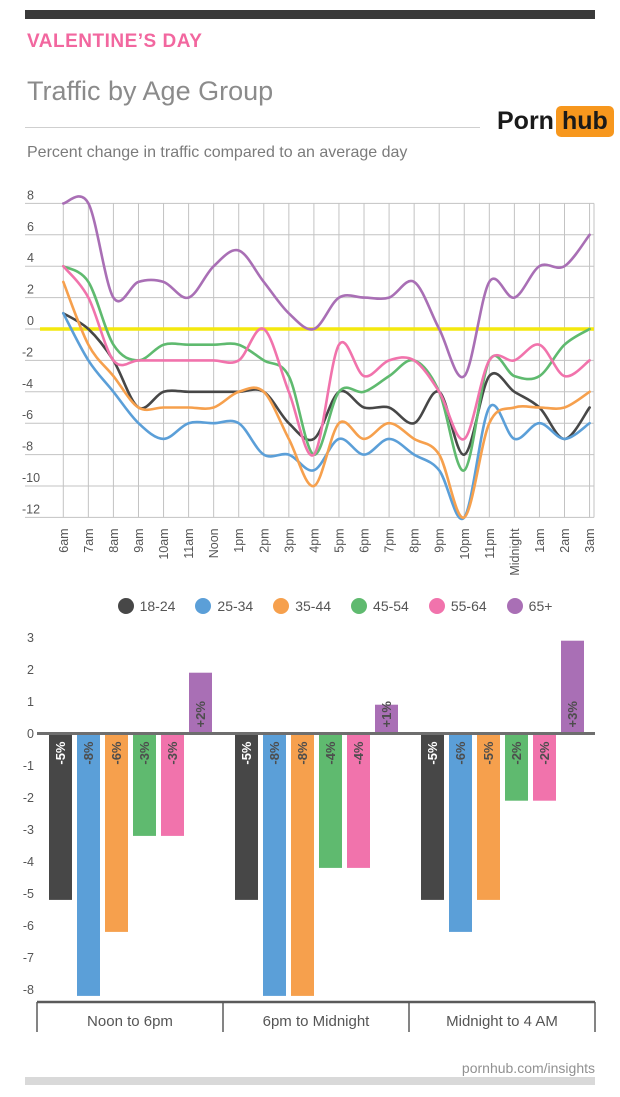  Describe the element at coordinates (146, 606) in the screenshot. I see `legend-item-18-24: 18-24` at that location.